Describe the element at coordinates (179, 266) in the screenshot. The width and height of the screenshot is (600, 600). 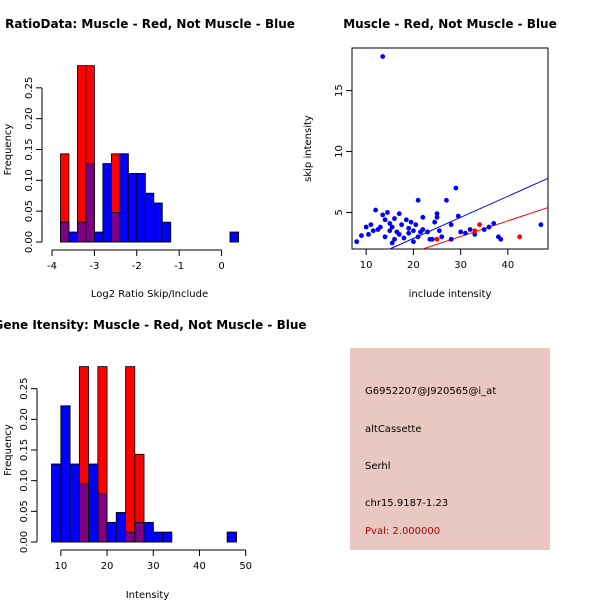
I see `ratio-x-tick-label-3: -1` at that location.